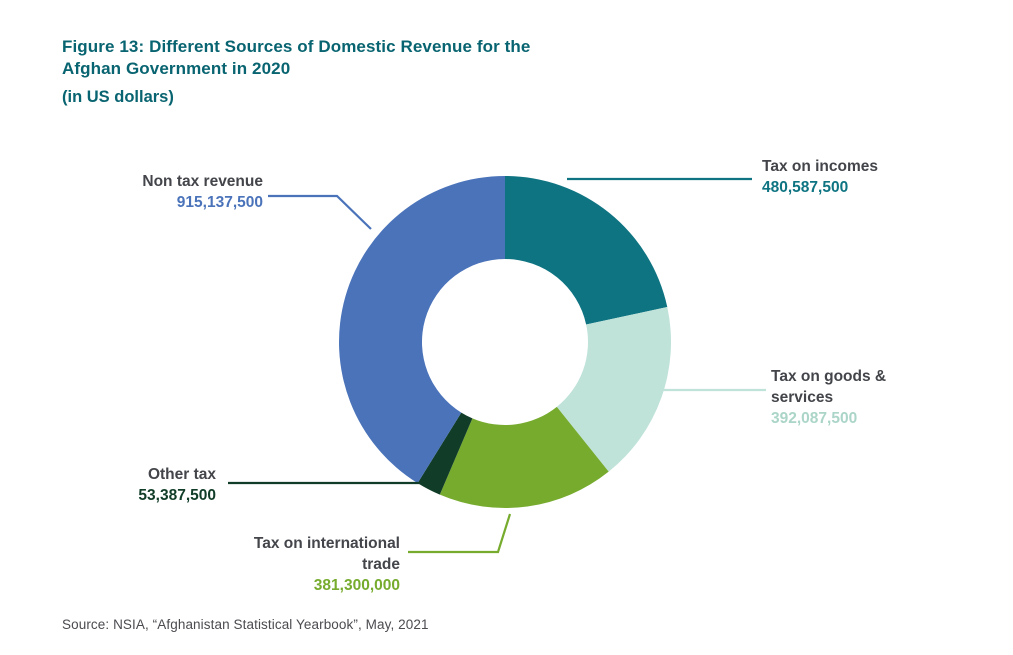 The width and height of the screenshot is (1013, 655). I want to click on leader-line-non-tax-revenue, so click(320, 212).